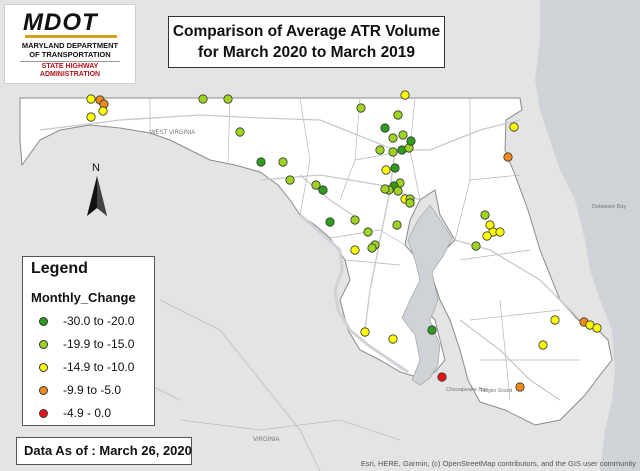  What do you see at coordinates (96, 168) in the screenshot?
I see `north-arrow-label: N` at bounding box center [96, 168].